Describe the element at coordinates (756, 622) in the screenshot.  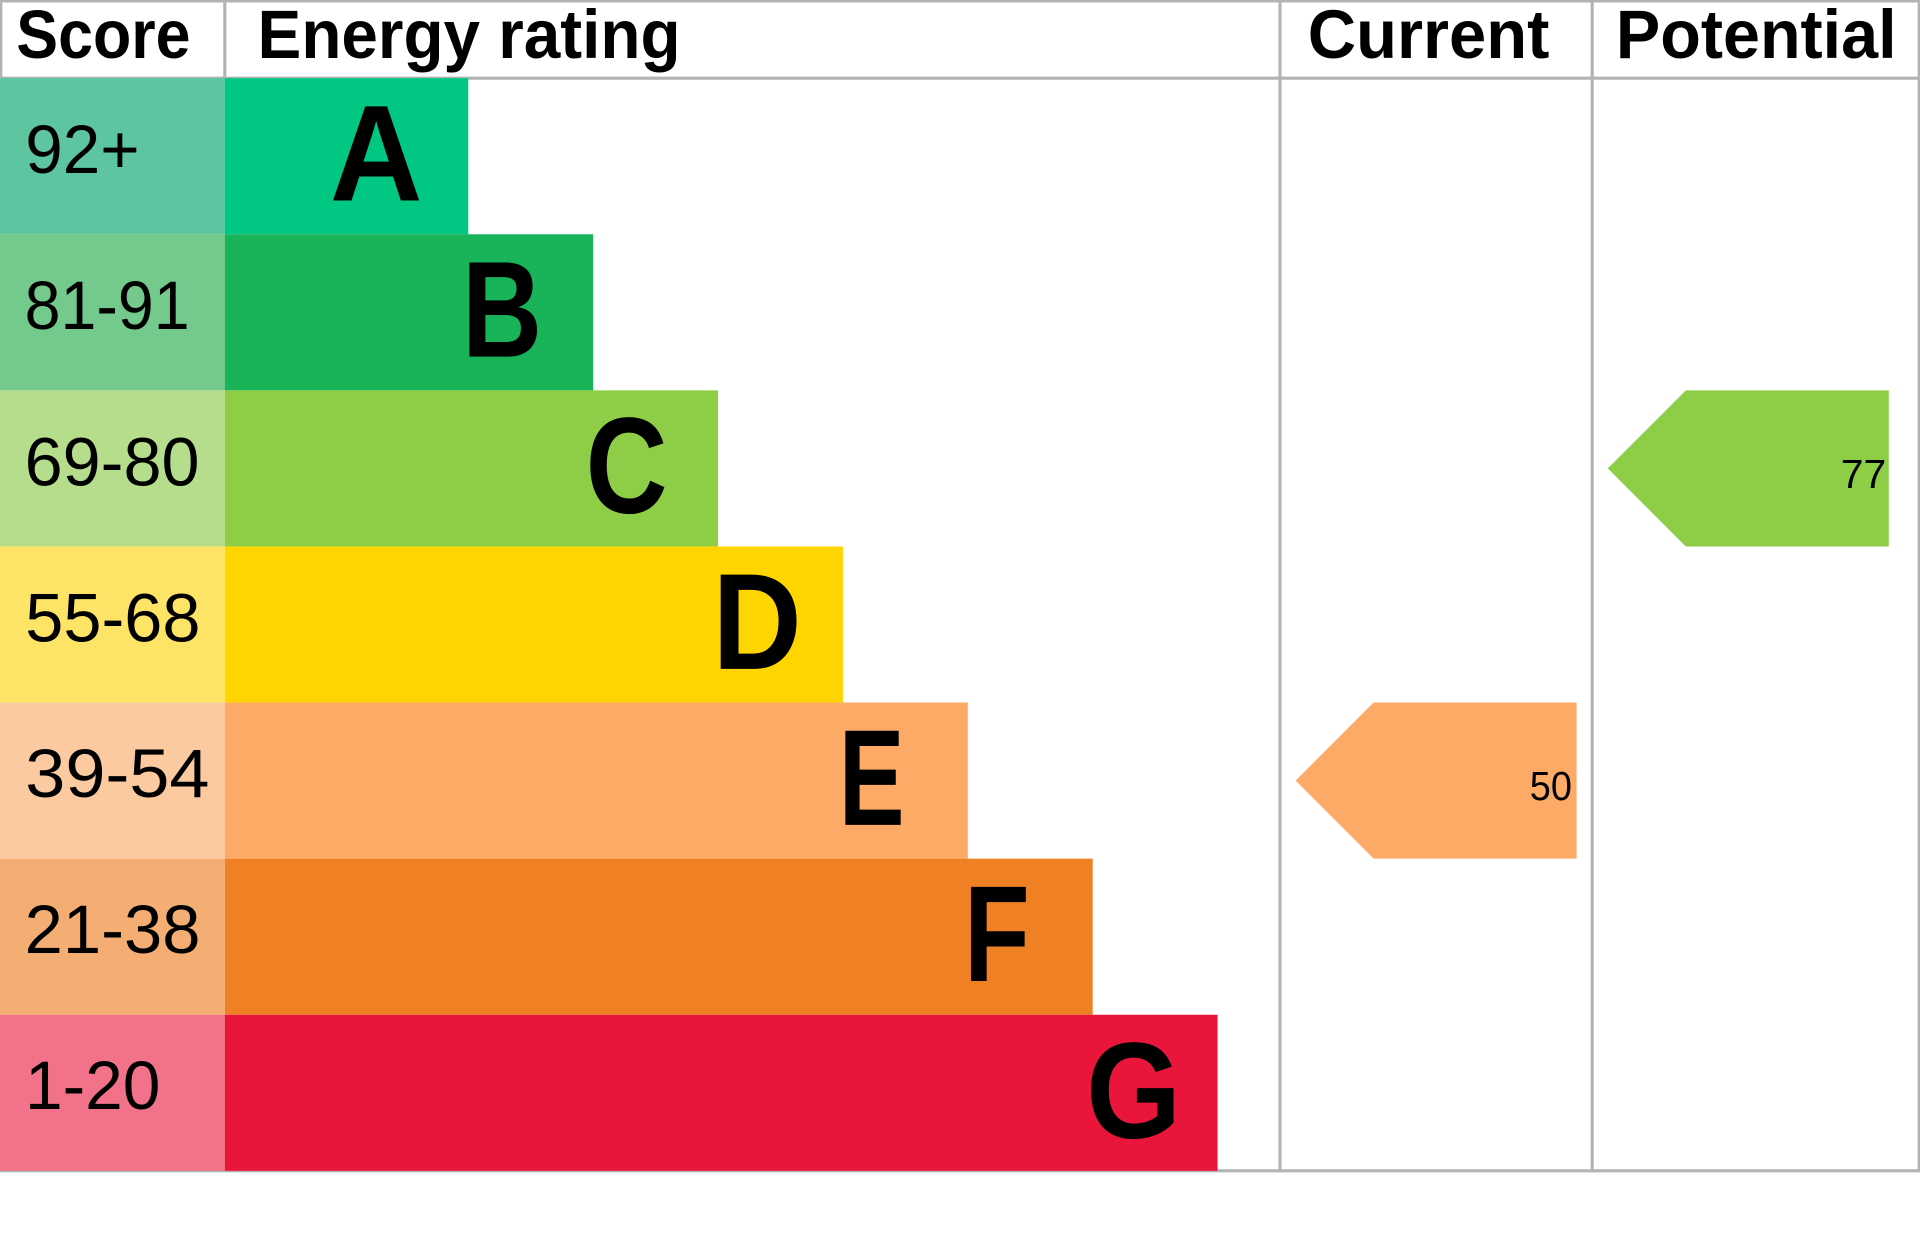
I see `svg-text: D` at that location.